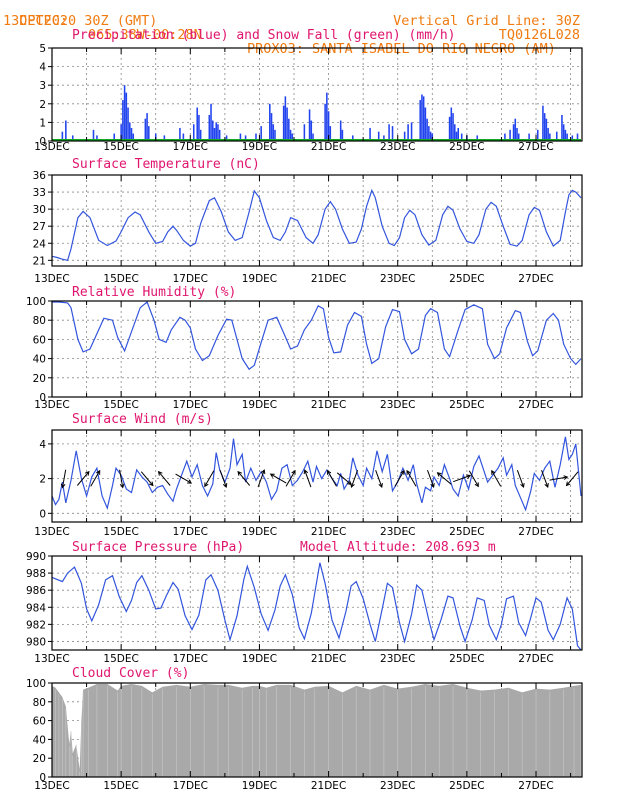  I want to click on panel-title: Relative Humidity (%), so click(154, 292).